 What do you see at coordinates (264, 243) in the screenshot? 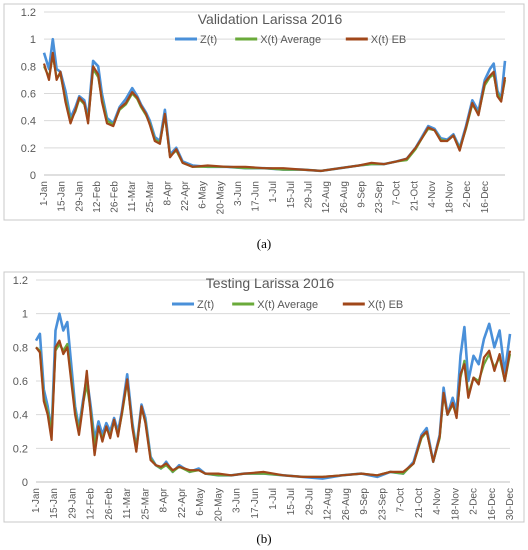
I see `caption-a: (a)` at bounding box center [264, 243].